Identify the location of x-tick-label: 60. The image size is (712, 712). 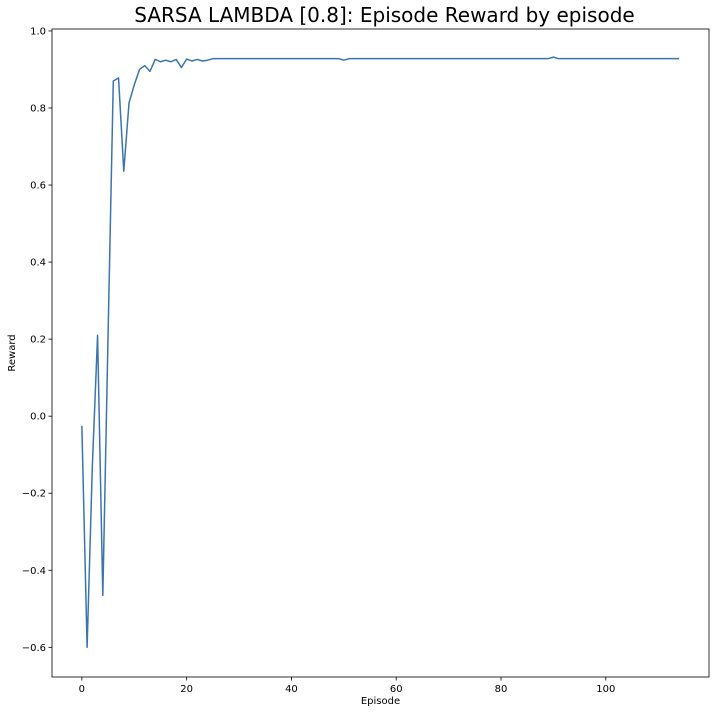
(396, 689).